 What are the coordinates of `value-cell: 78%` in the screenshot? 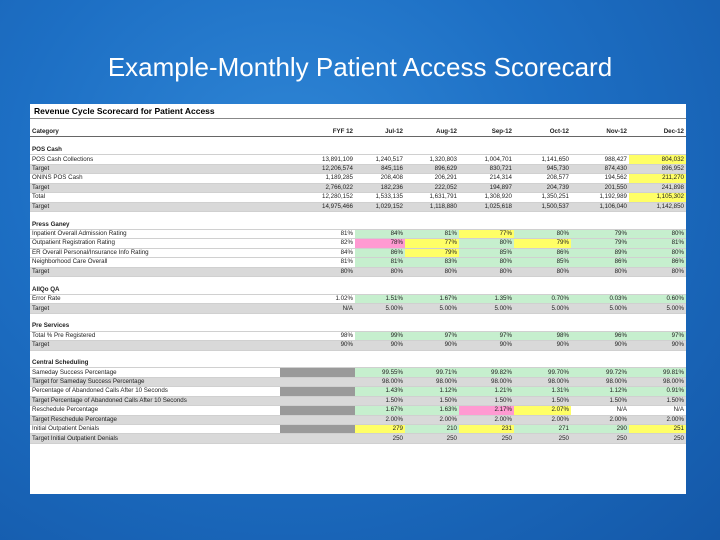 It's located at (380, 243).